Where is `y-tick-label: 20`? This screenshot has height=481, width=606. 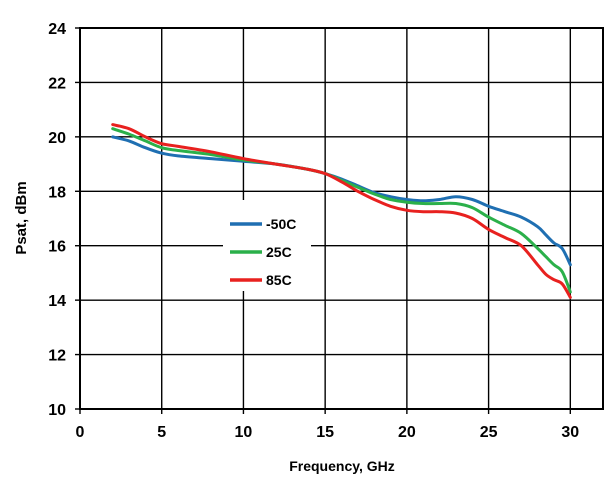
y-tick-label: 20 is located at coordinates (57, 138).